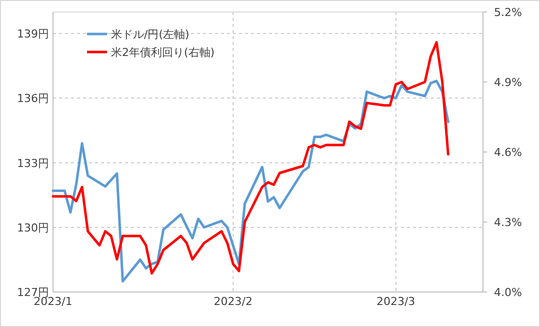 The image size is (540, 327). I want to click on y-tick-label: 130円, so click(33, 227).